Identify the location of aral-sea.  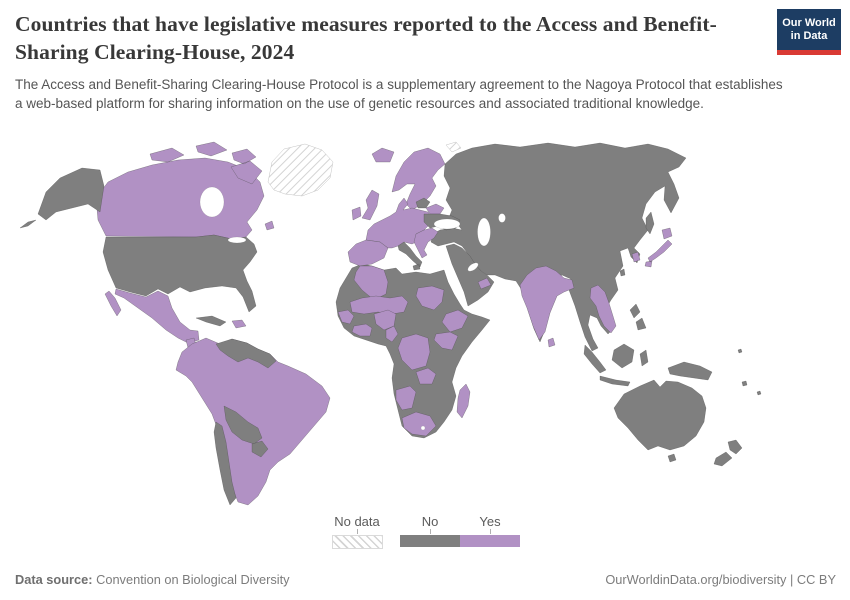
(502, 218).